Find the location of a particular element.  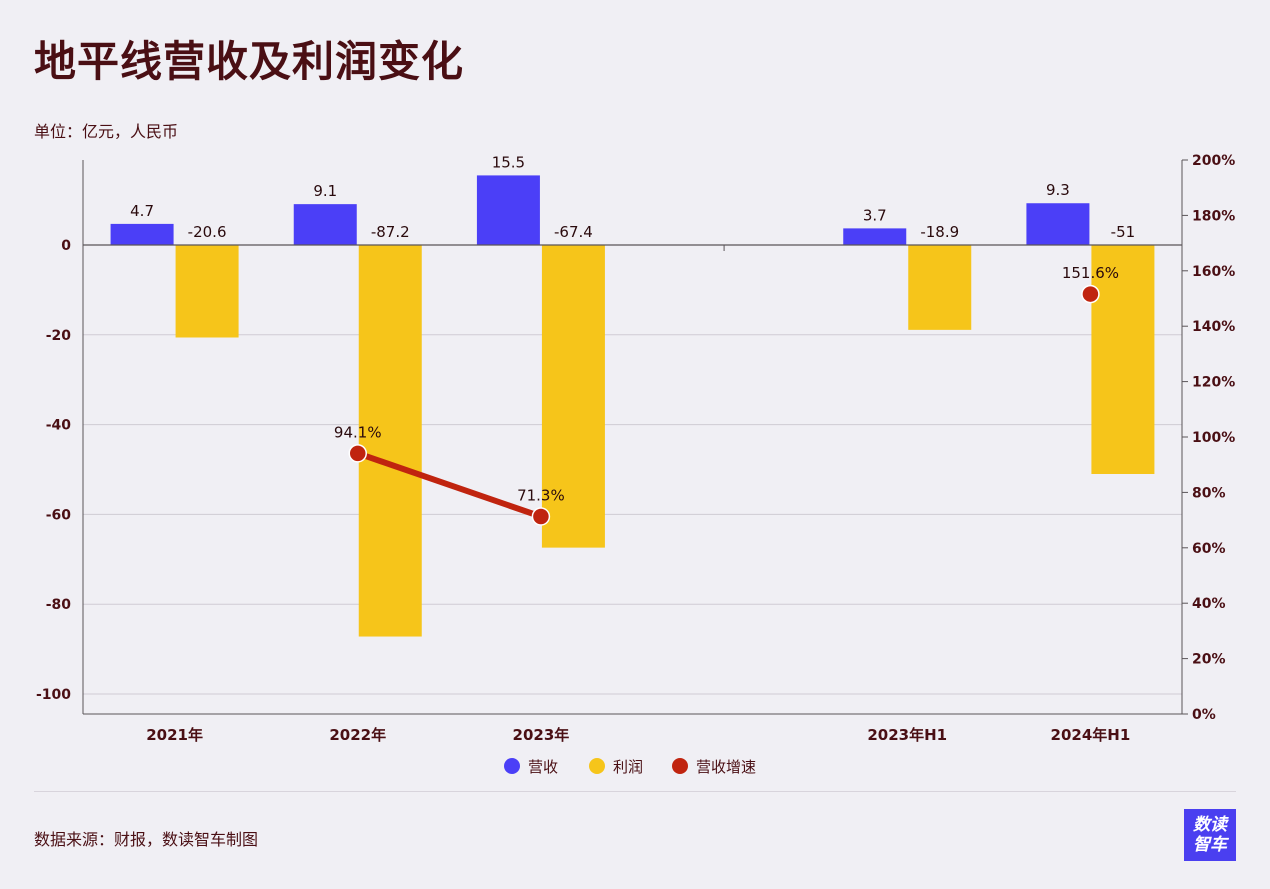

logo-text-line2: 智车 is located at coordinates (1210, 845).